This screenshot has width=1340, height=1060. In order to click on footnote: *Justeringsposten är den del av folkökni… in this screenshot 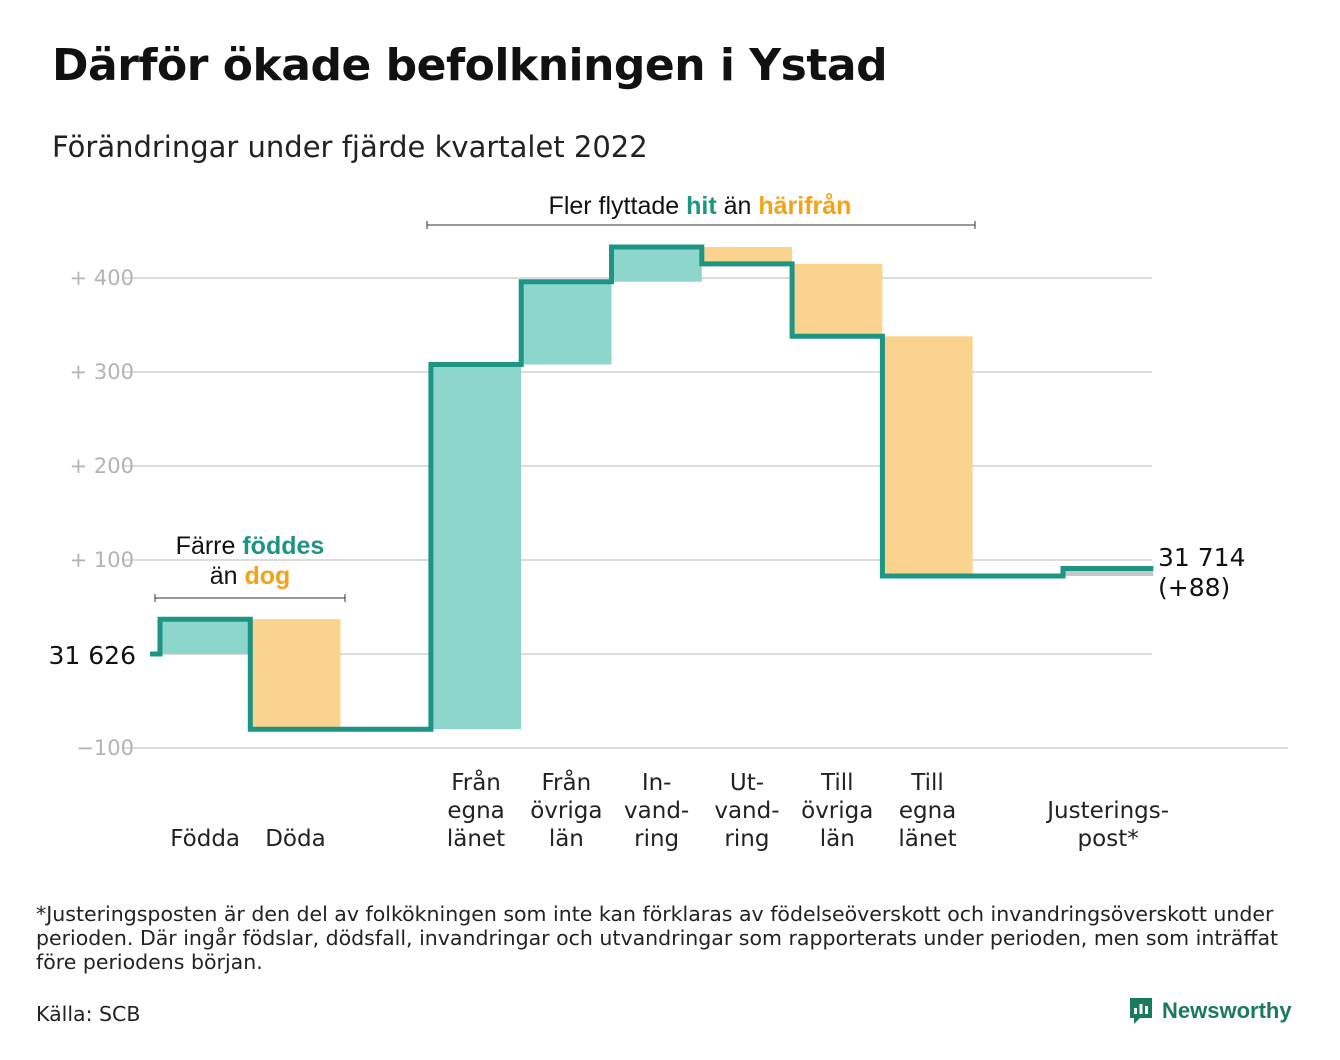, I will do `click(657, 938)`.